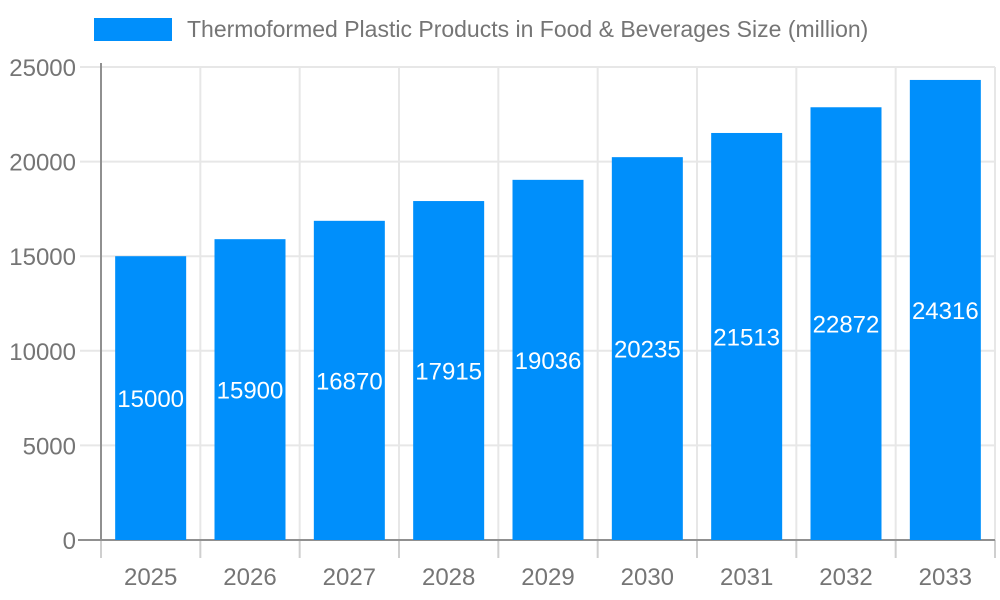  I want to click on bar-2025, so click(151, 398).